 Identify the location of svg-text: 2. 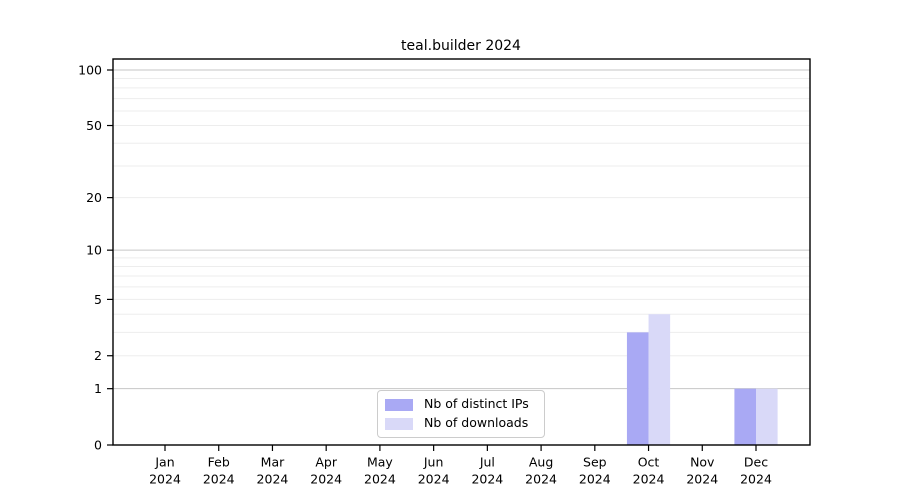
(98, 355).